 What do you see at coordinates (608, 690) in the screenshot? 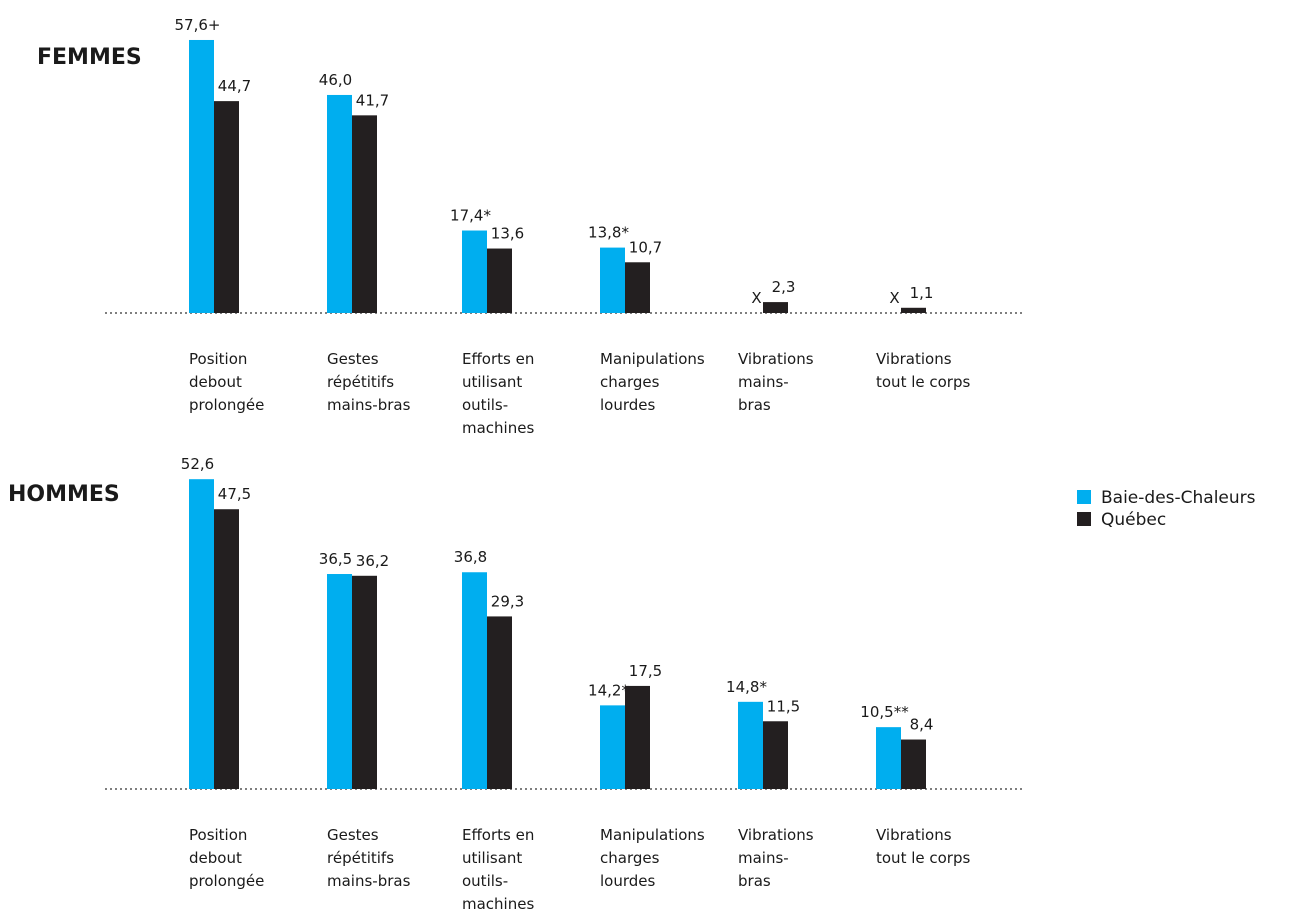
I see `data-label-hommes-baie-3: 14,2*` at bounding box center [608, 690].